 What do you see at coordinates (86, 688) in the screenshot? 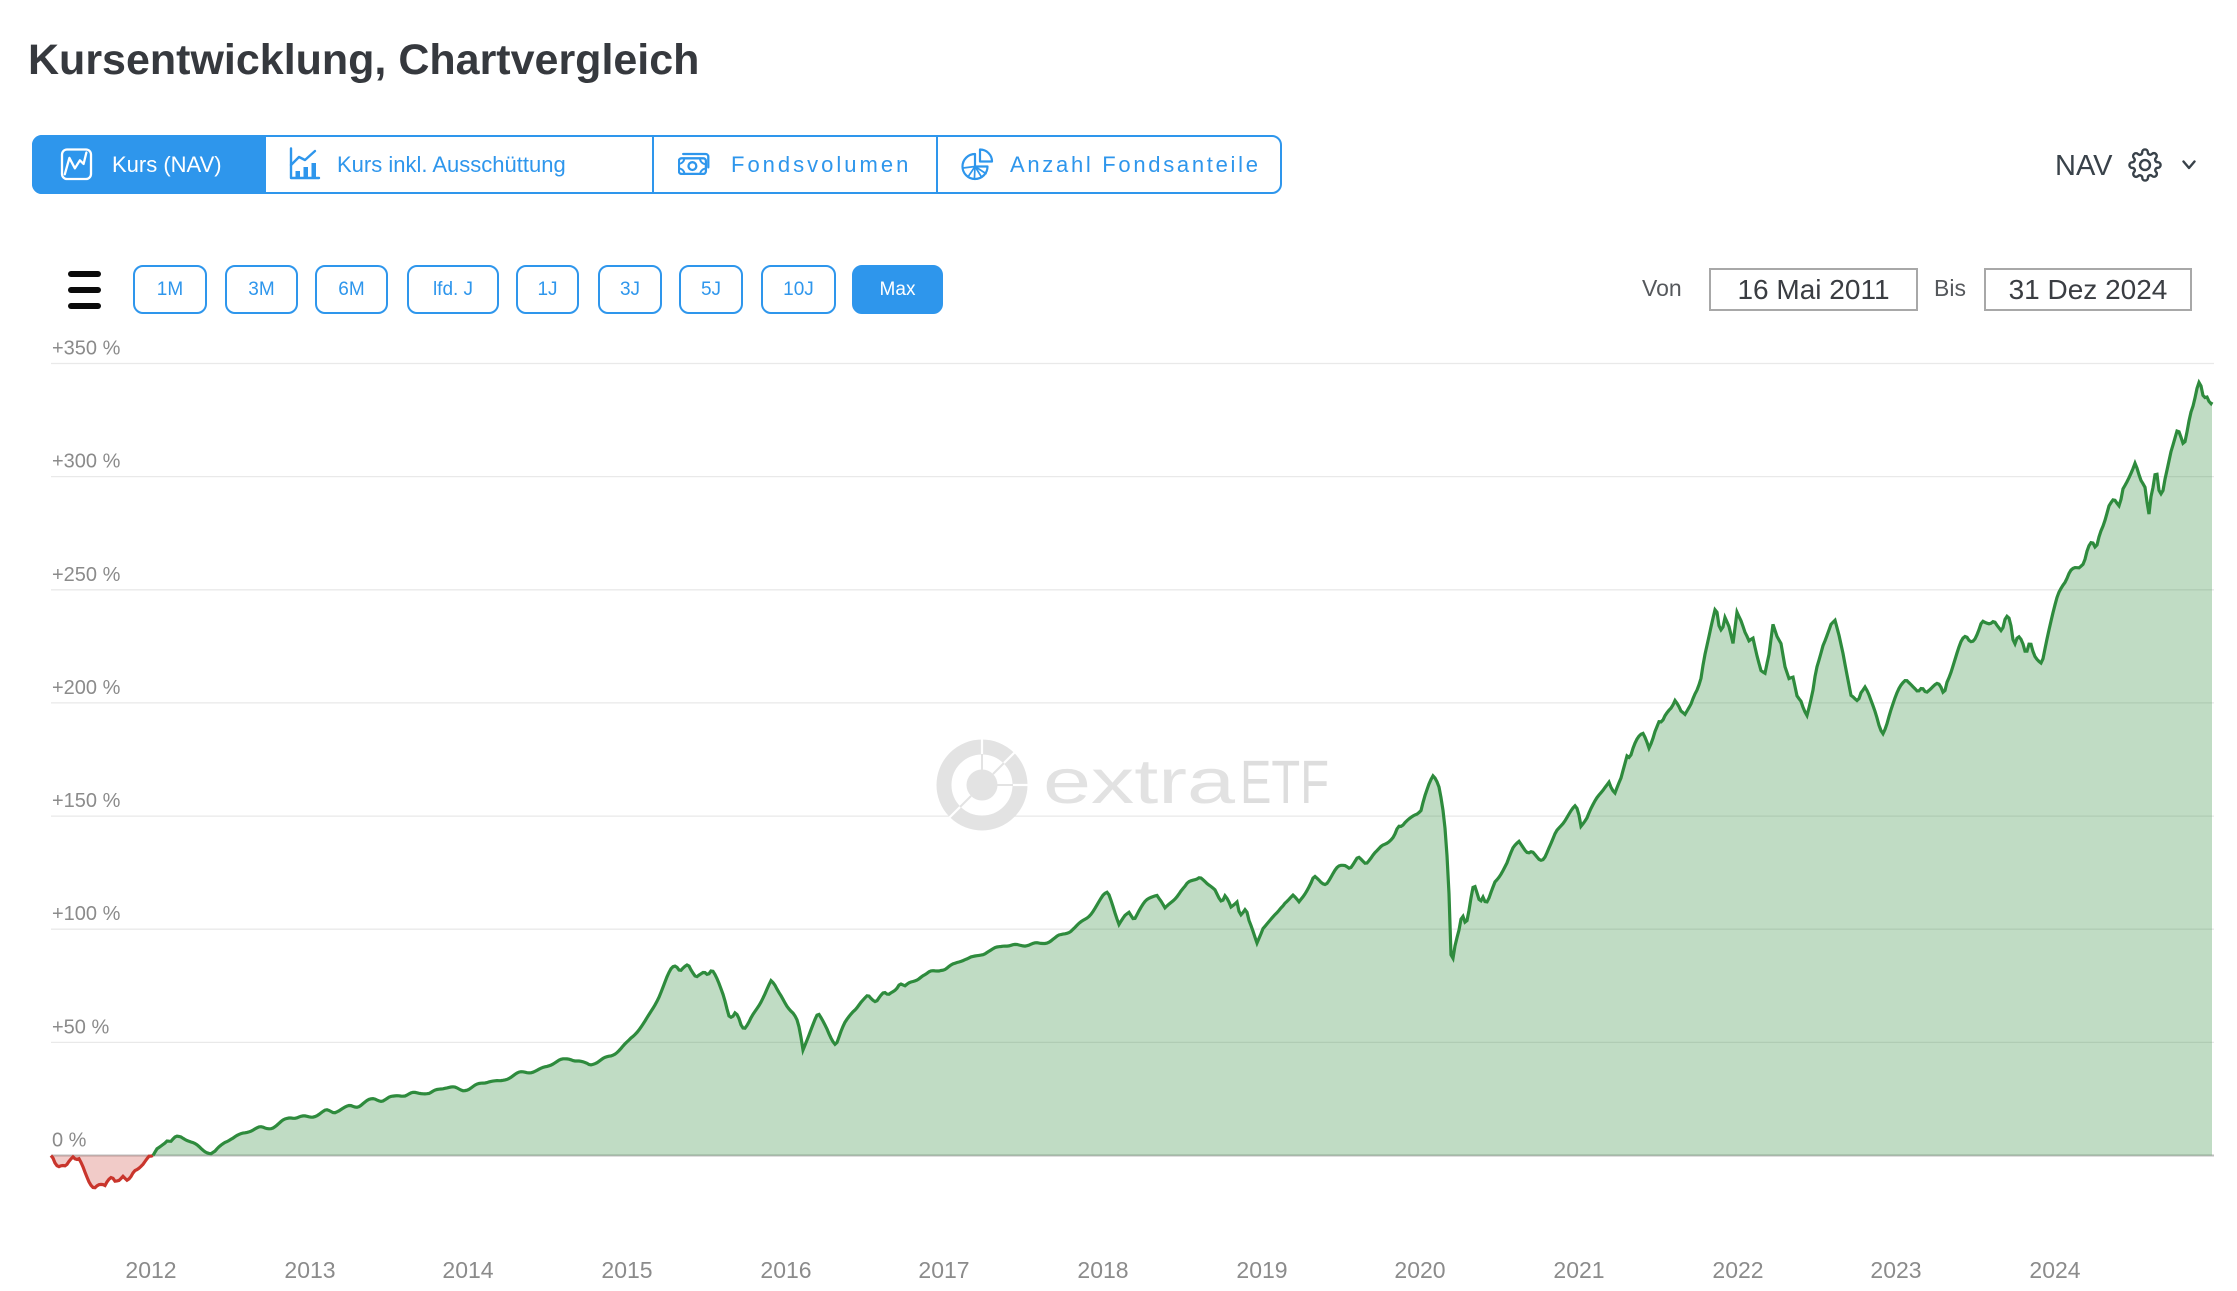
I see `svg-text: +200 %` at bounding box center [86, 688].